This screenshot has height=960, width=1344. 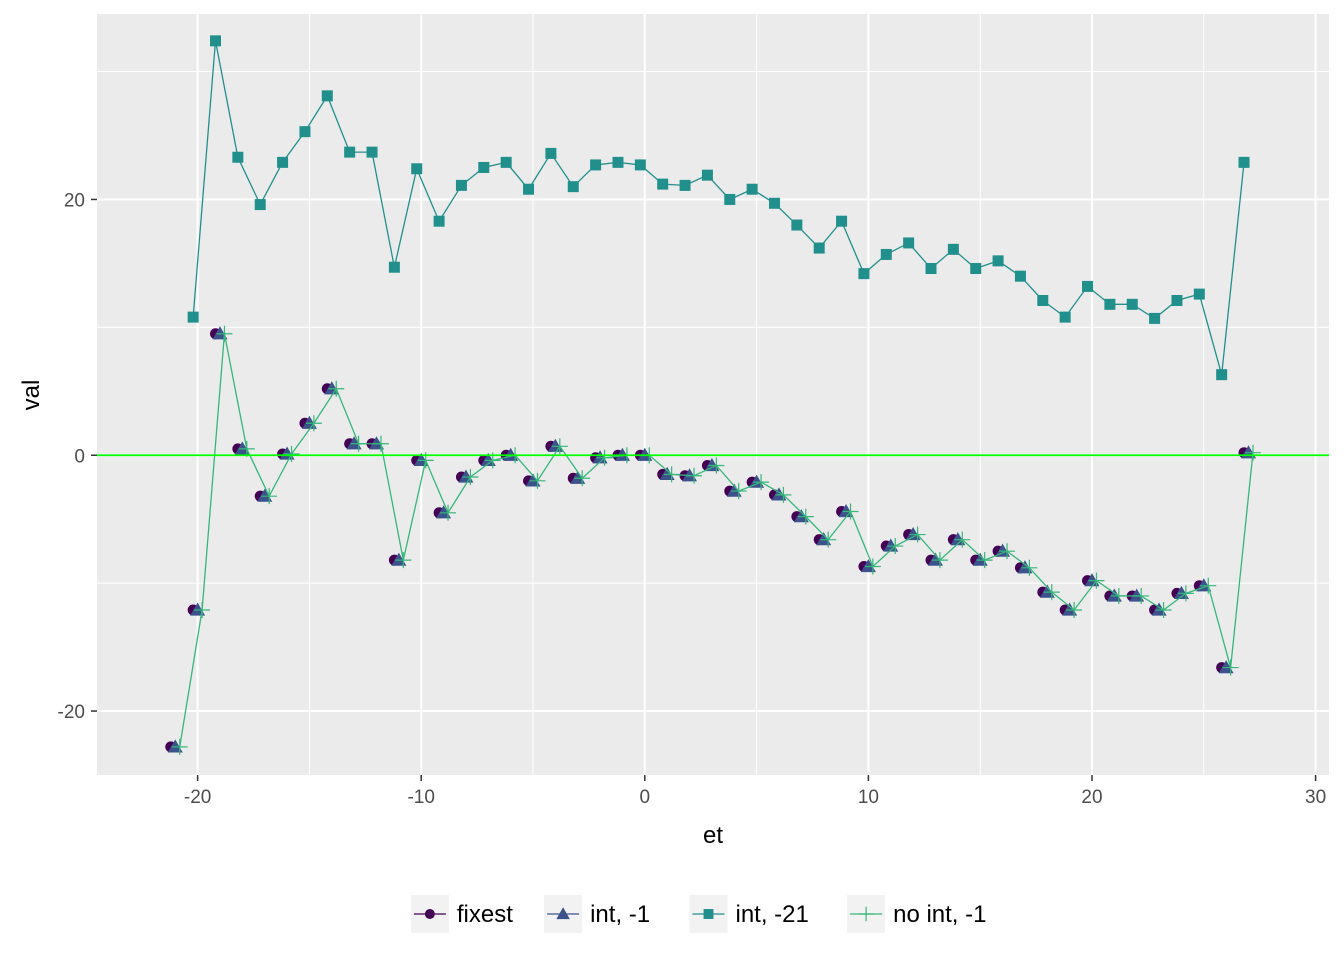 What do you see at coordinates (74, 200) in the screenshot?
I see `y-tick-label: 20` at bounding box center [74, 200].